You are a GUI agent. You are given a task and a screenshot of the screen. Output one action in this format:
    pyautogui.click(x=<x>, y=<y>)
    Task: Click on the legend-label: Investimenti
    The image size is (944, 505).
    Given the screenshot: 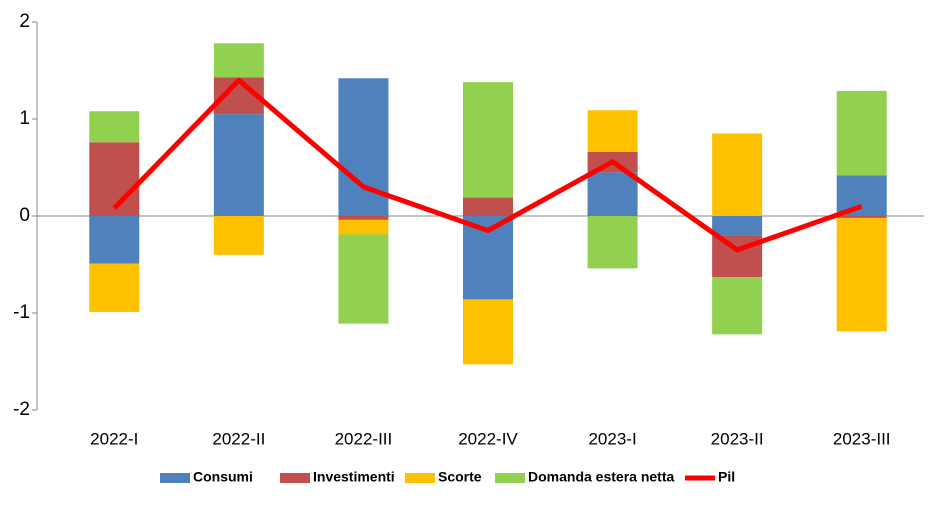 What is the action you would take?
    pyautogui.click(x=354, y=477)
    